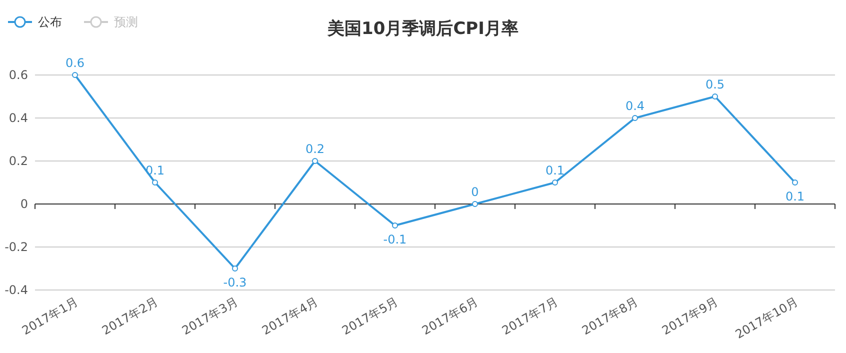 The image size is (846, 353). Describe the element at coordinates (422, 29) in the screenshot. I see `chart-title: 美国10月季调后CPI月率` at that location.